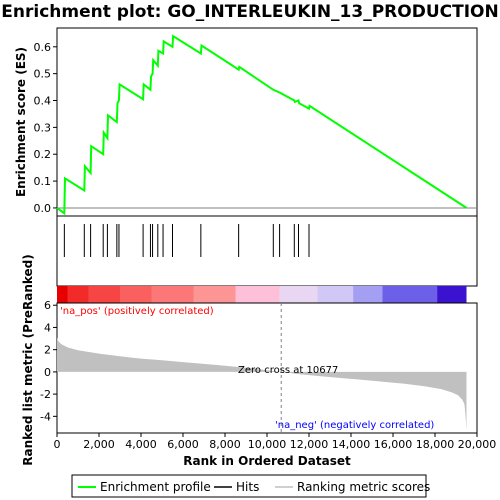 The image size is (500, 500). What do you see at coordinates (43, 154) in the screenshot?
I see `es-y-tick-label: 0.2` at bounding box center [43, 154].